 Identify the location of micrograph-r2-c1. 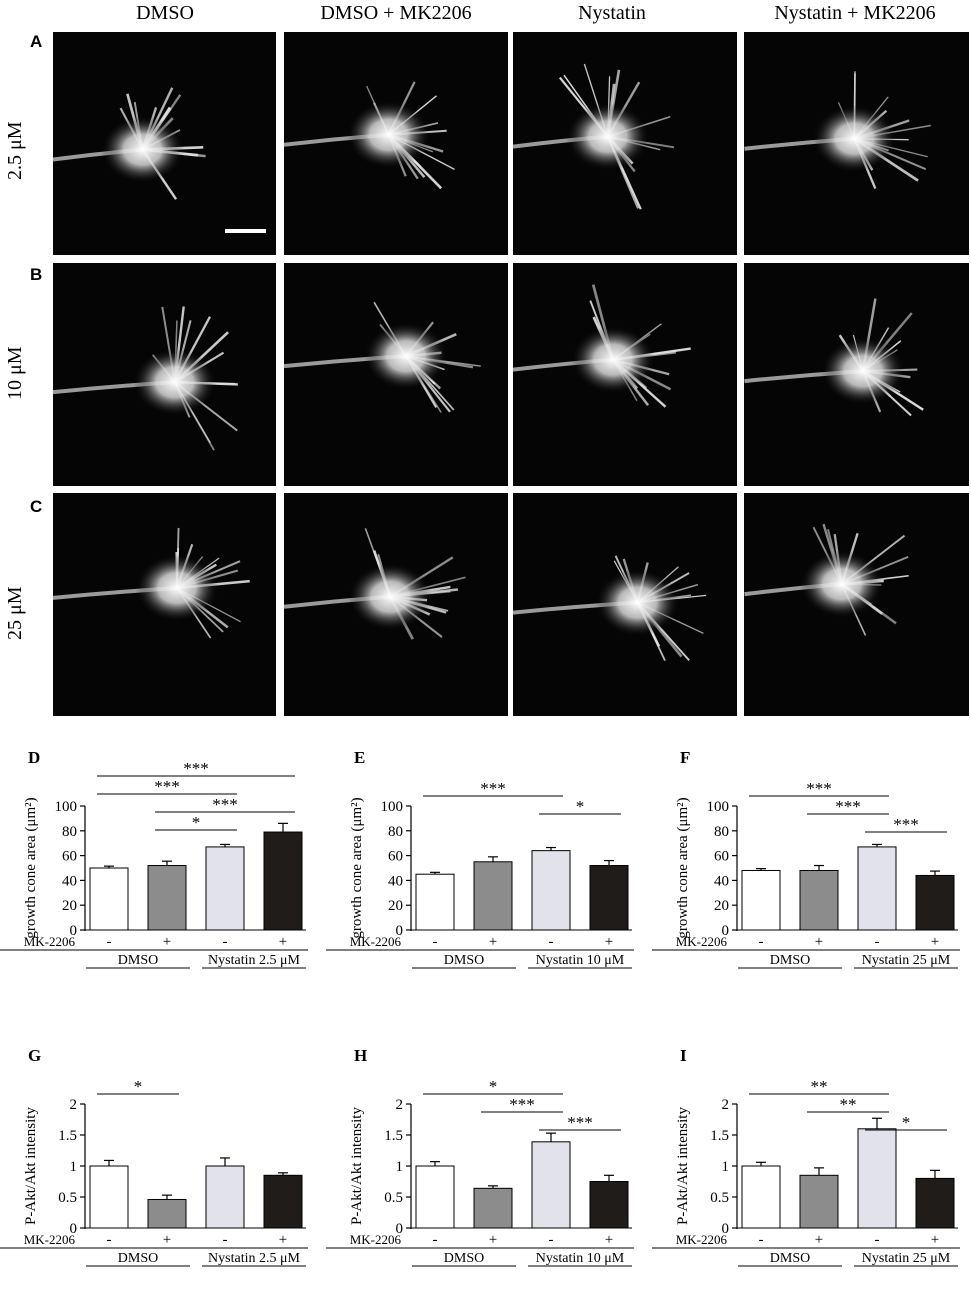
(164, 374).